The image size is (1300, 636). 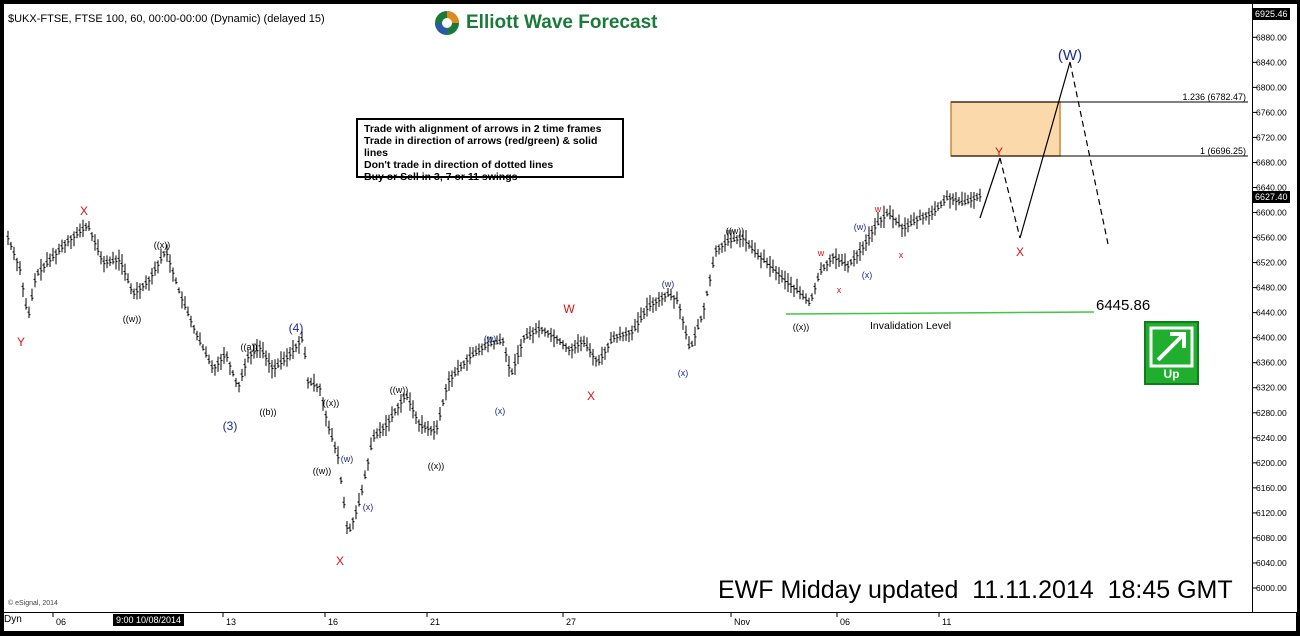 I want to click on rule-line: Don't trade in direction of dotted lines, so click(x=459, y=165).